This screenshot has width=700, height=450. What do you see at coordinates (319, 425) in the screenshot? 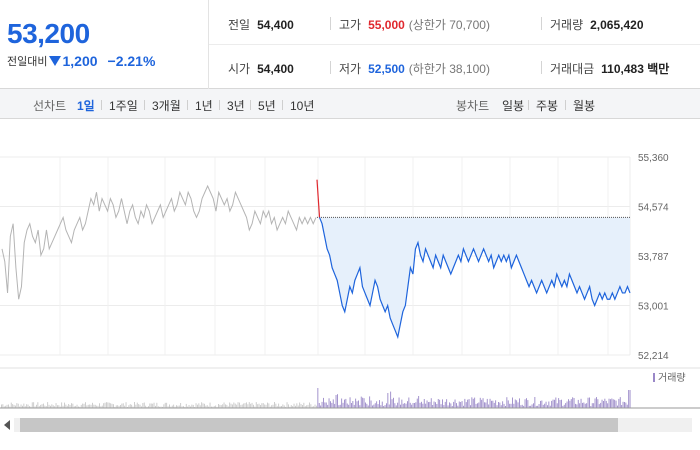
I see `scroll-thumb` at bounding box center [319, 425].